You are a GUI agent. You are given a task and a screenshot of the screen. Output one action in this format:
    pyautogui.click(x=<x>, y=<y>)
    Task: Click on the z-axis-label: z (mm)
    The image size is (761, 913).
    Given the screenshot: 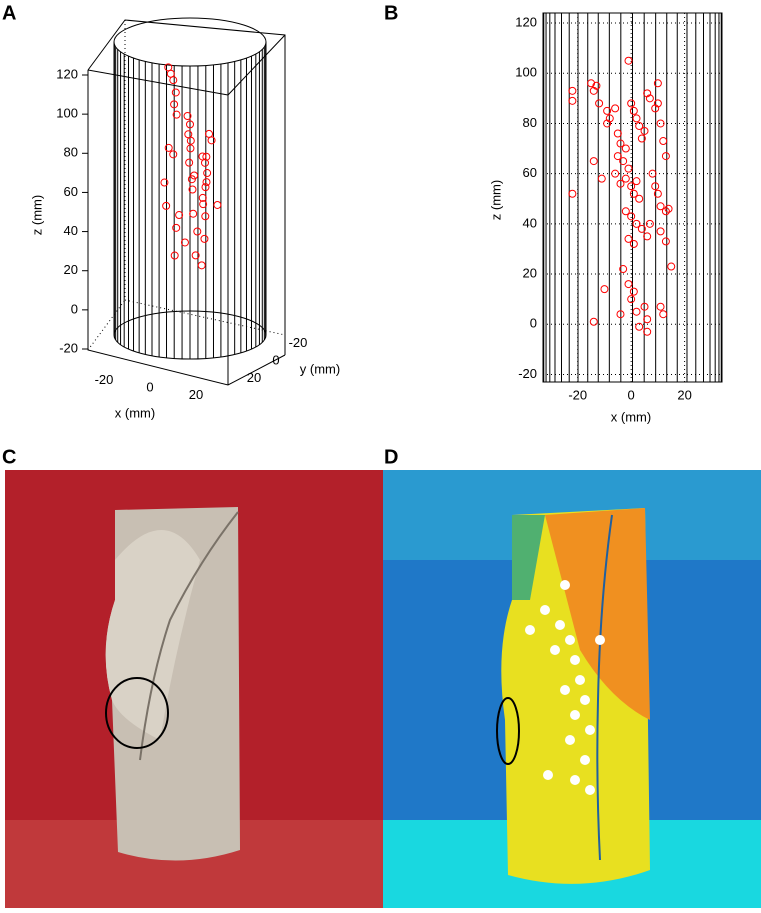 What is the action you would take?
    pyautogui.click(x=36, y=215)
    